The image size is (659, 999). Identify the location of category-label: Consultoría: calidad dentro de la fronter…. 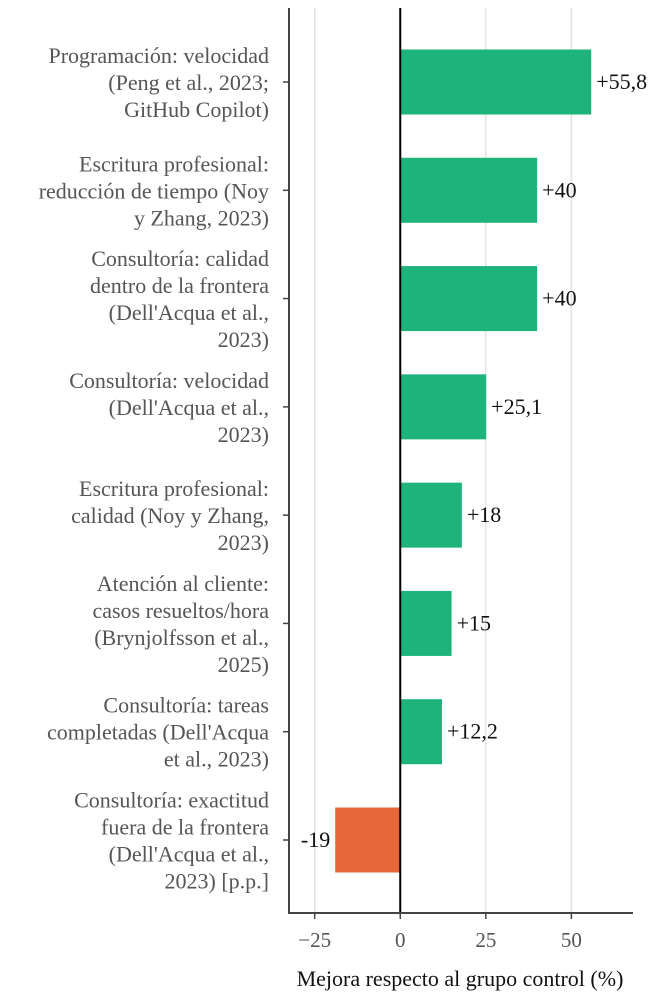
(179, 299).